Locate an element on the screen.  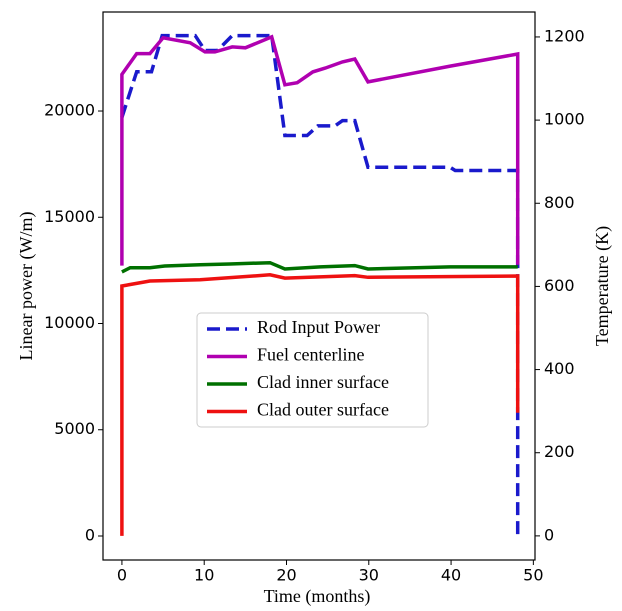
y-axis-label: Linear power (W/m) is located at coordinates (26, 286).